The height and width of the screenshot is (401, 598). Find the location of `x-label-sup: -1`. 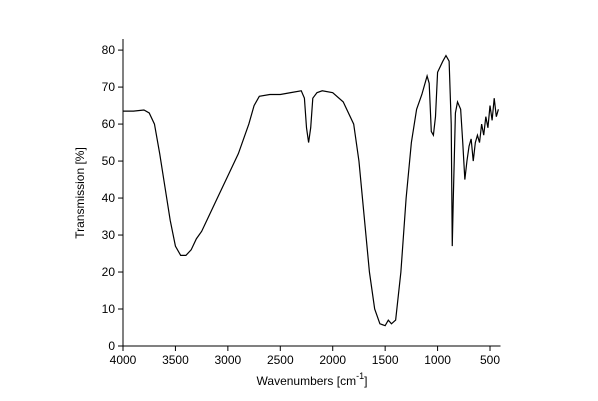

x-label-sup: -1 is located at coordinates (360, 376).